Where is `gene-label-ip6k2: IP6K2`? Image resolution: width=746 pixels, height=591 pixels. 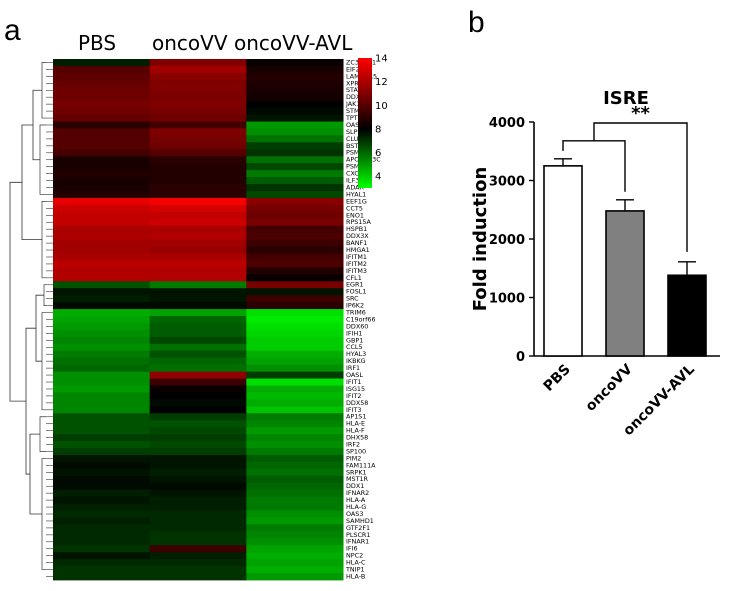
gene-label-ip6k2: IP6K2 is located at coordinates (355, 306).